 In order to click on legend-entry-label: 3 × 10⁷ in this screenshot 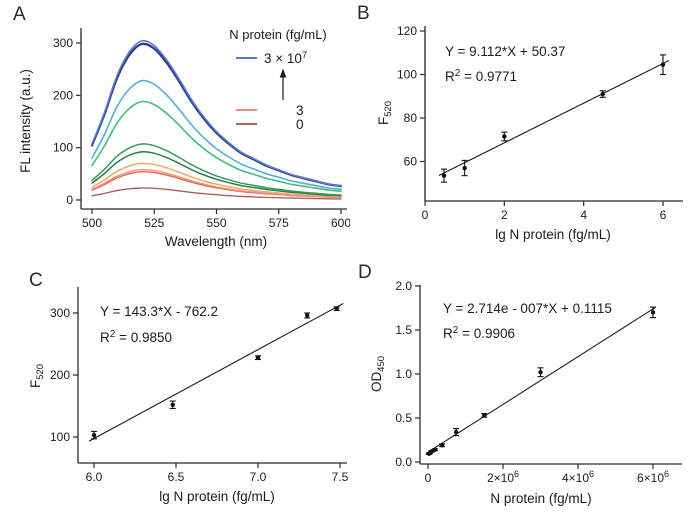, I will do `click(285, 58)`.